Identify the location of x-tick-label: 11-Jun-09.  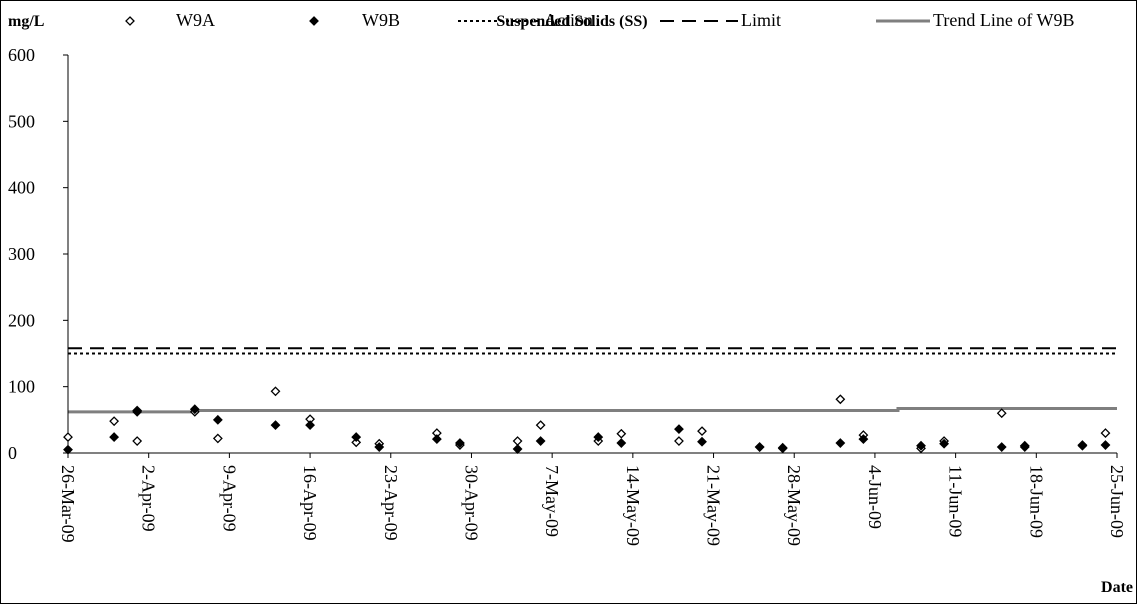
(956, 501).